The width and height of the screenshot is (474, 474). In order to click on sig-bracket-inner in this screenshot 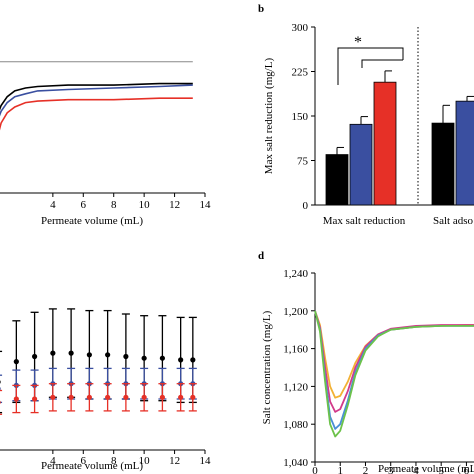, I will do `click(382, 63)`.